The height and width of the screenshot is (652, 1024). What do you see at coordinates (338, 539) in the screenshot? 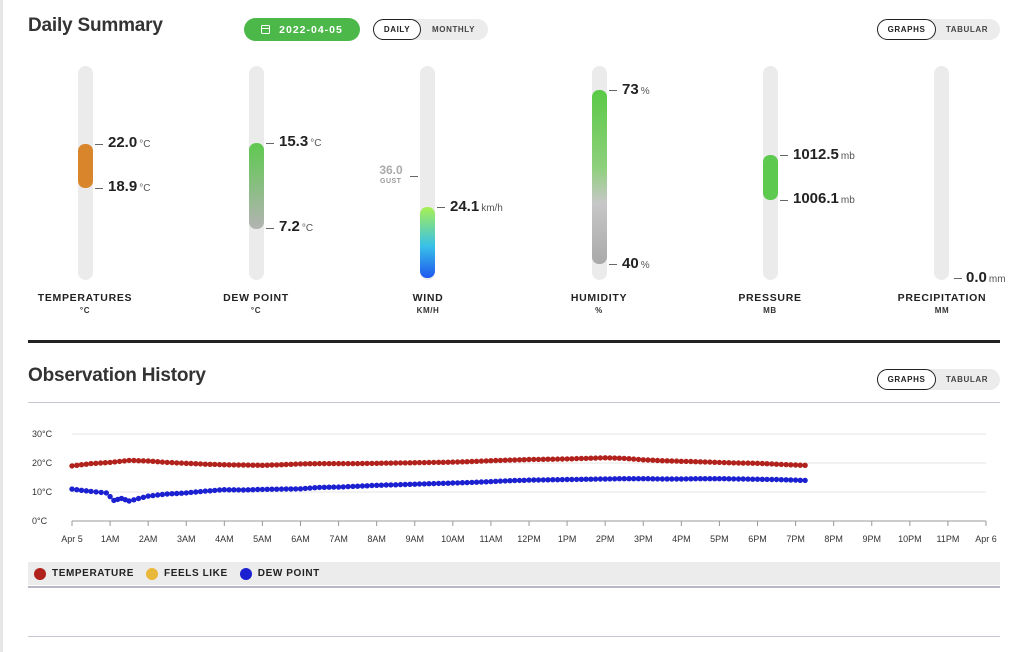
I see `x-tick-label: 7AM` at bounding box center [338, 539].